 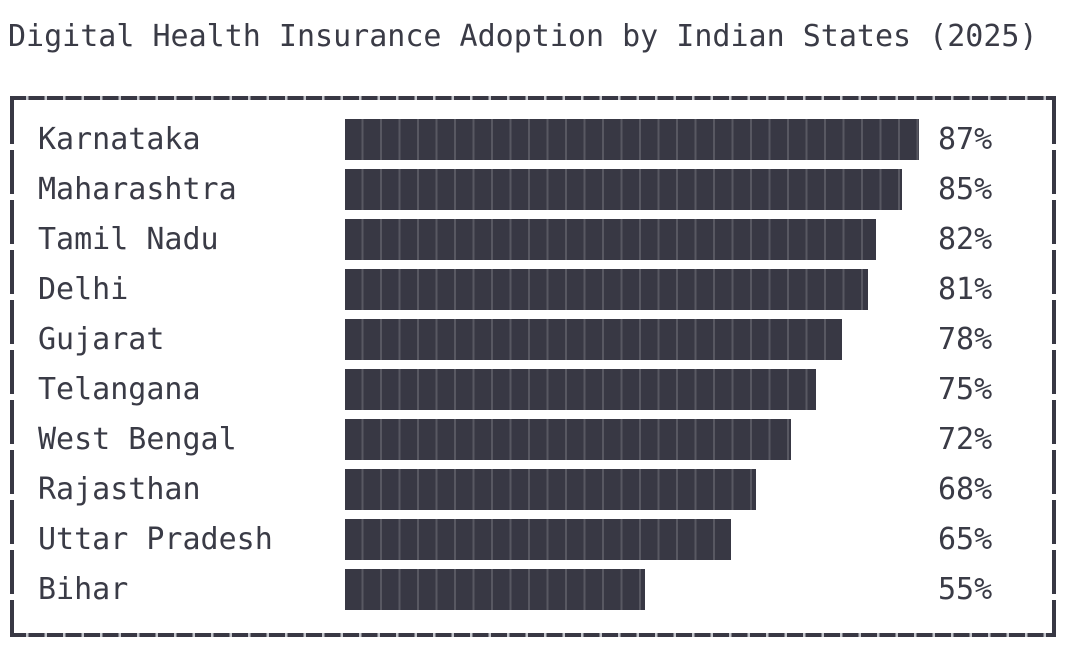 I want to click on bar-row: Telangana 75%, so click(x=533, y=389).